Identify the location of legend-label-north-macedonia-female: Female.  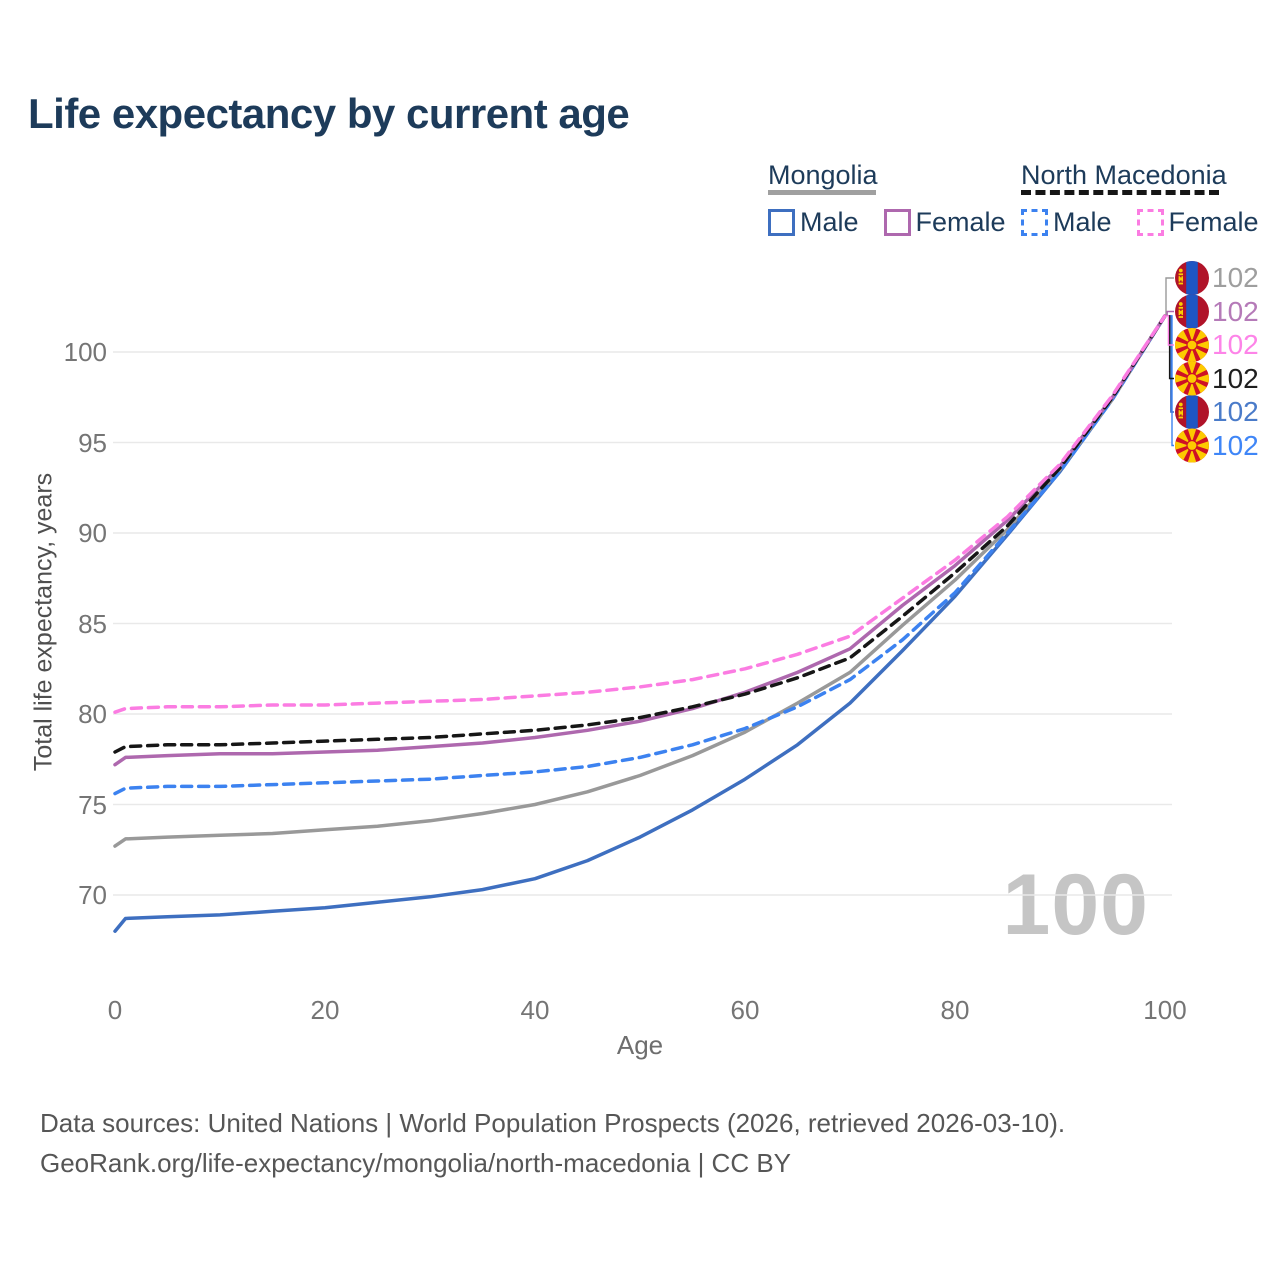
(1213, 222).